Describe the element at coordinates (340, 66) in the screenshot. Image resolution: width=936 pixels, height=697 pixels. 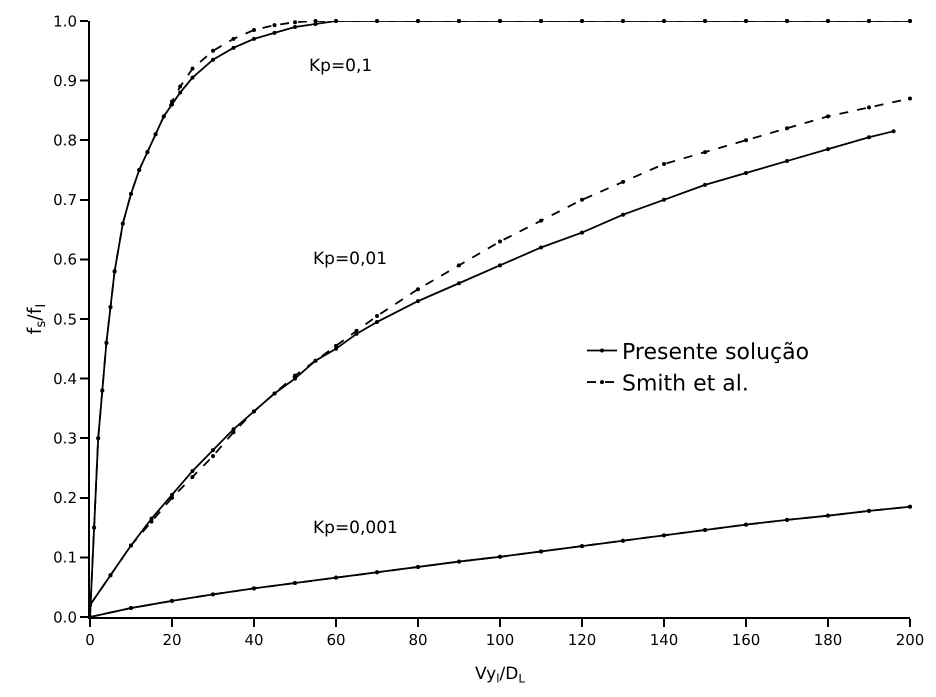
I see `annotation: Kp=0,1` at that location.